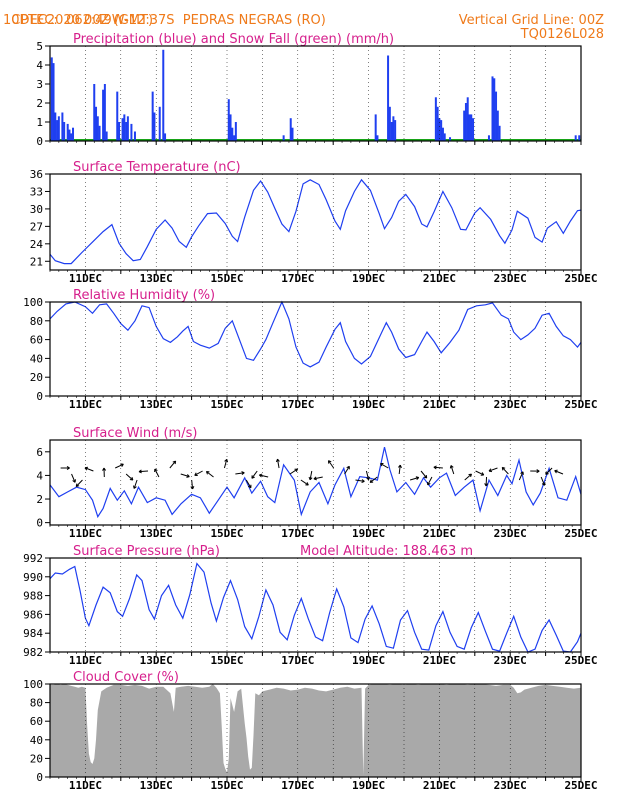 The image size is (618, 800). Describe the element at coordinates (386, 551) in the screenshot. I see `chart-annotation-4: Model Altitude: 188.463 m` at that location.